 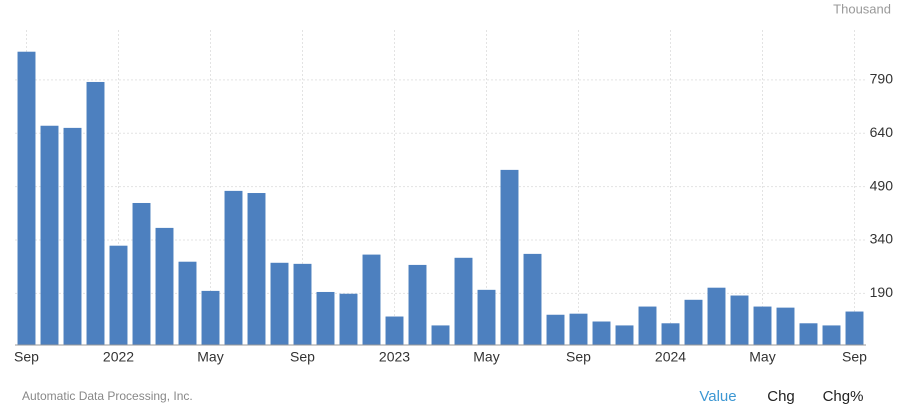 What do you see at coordinates (882, 185) in the screenshot?
I see `y-tick-label: 490` at bounding box center [882, 185].